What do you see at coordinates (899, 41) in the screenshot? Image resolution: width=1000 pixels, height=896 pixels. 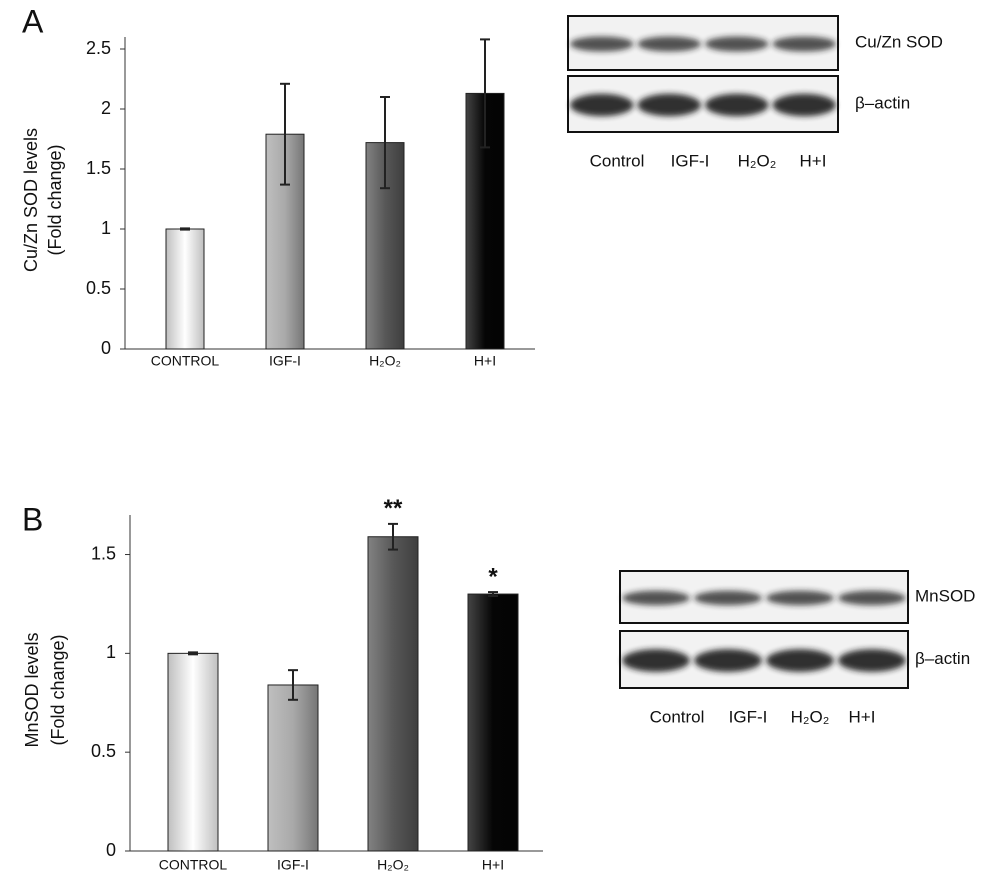 I see `blot-label: Cu/Zn SOD` at bounding box center [899, 41].